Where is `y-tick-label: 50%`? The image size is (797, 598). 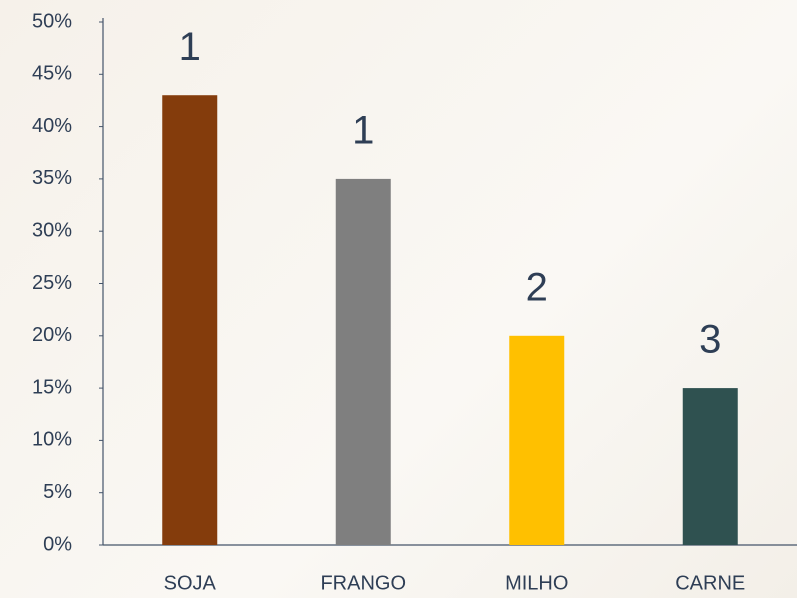 y-tick-label: 50% is located at coordinates (52, 21).